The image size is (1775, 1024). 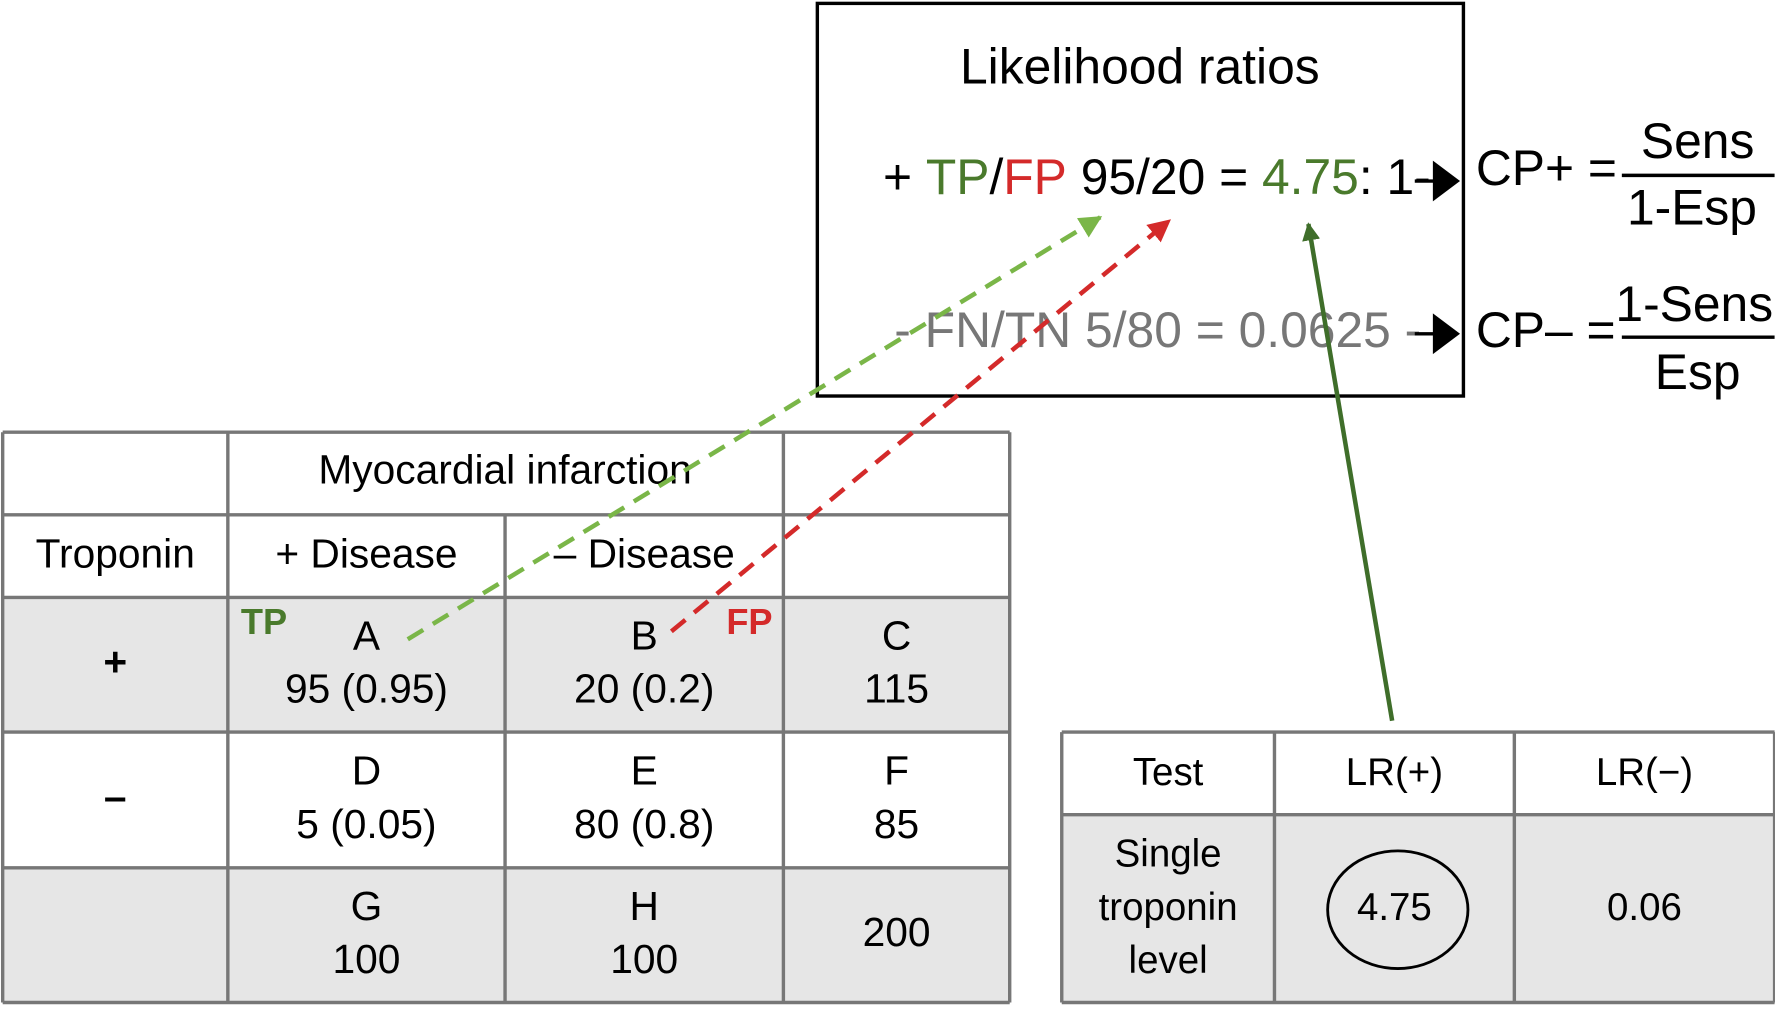 I want to click on denominator: 1-Esp, so click(x=1692, y=208).